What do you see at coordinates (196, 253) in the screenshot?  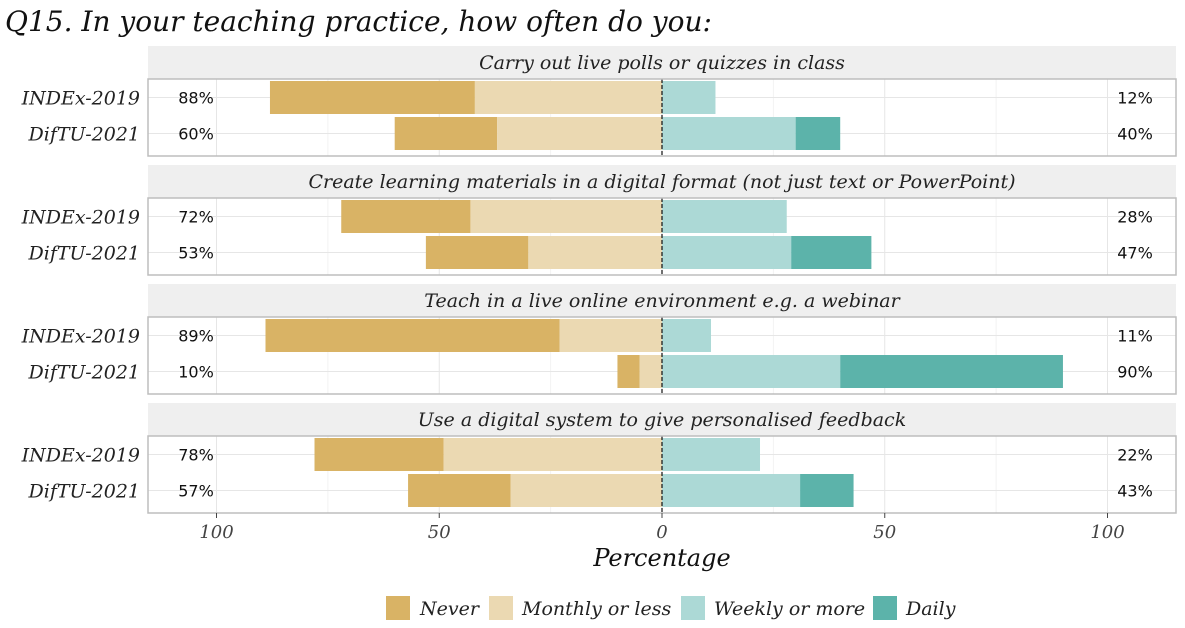 I see `left-percent-label: 53%` at bounding box center [196, 253].